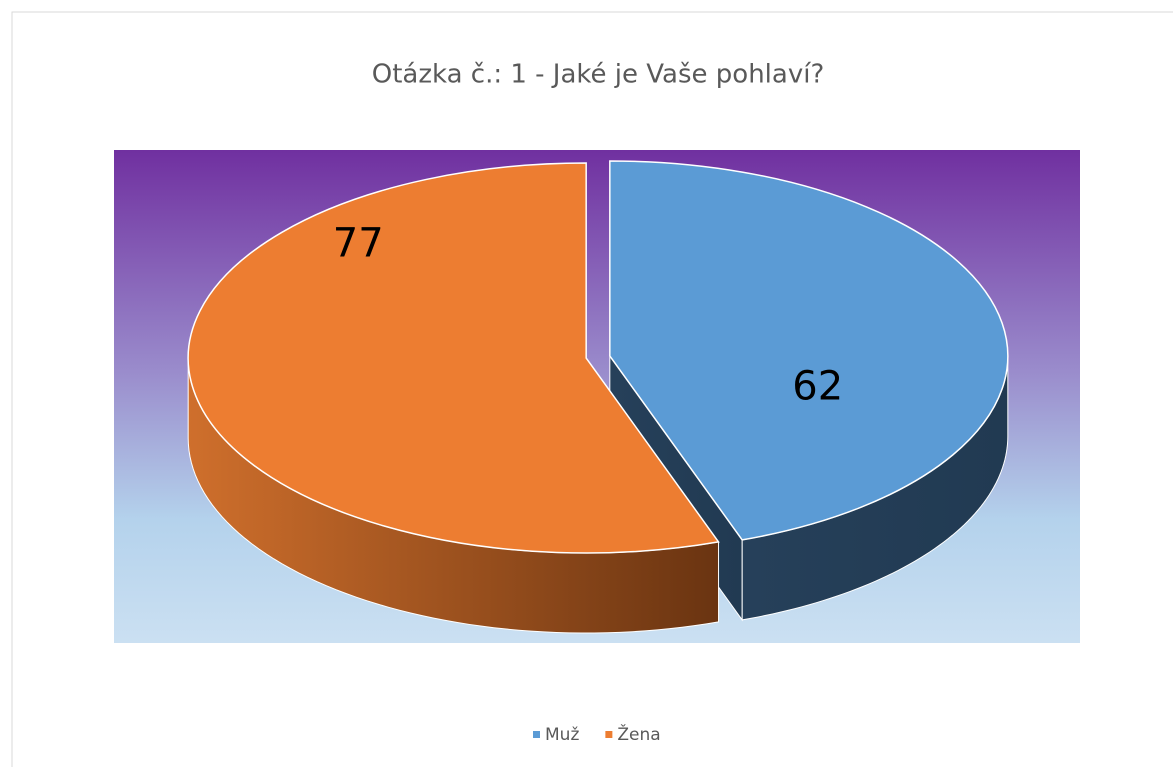 This screenshot has width=1173, height=767. Describe the element at coordinates (597, 734) in the screenshot. I see `legend: Muž Žena` at that location.